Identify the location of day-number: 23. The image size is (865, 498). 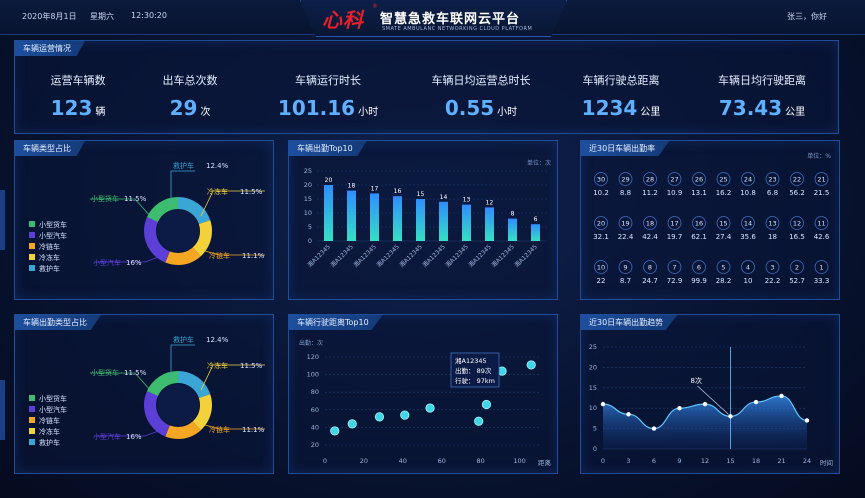
(772, 180).